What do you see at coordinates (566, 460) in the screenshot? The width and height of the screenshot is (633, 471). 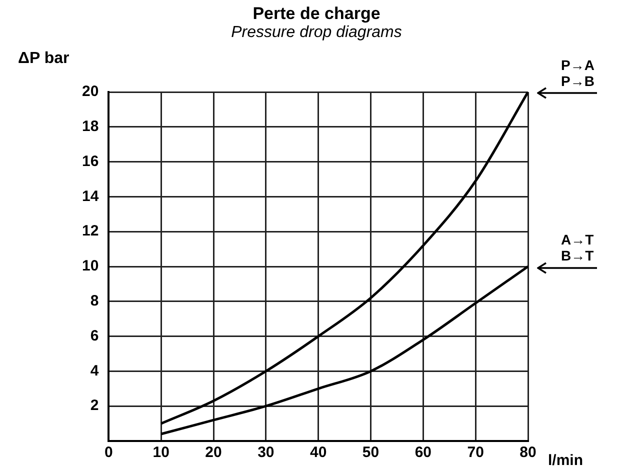 I see `x-axis-title: l/min` at bounding box center [566, 460].